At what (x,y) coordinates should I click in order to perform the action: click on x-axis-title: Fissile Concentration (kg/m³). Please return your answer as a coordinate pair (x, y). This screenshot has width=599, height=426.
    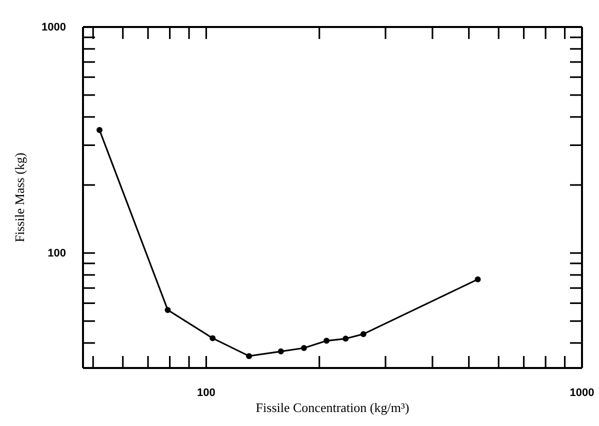
    Looking at the image, I should click on (333, 407).